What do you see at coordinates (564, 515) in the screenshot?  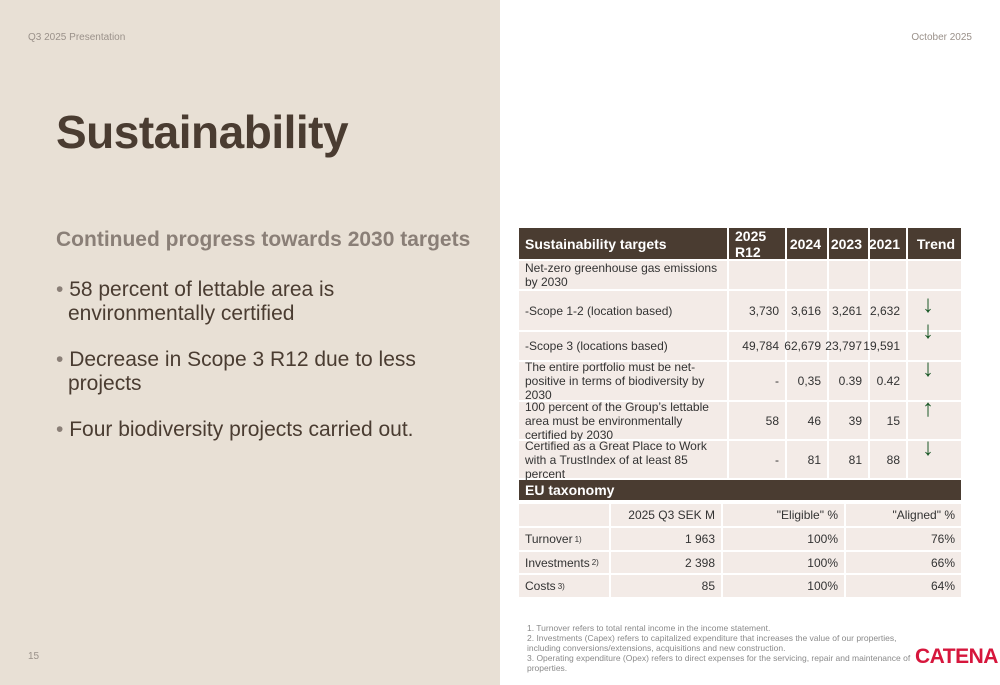 I see `eu-column-header` at bounding box center [564, 515].